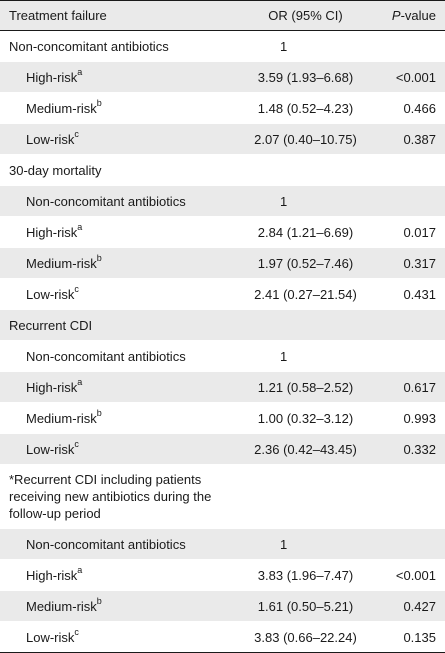  I want to click on table-row: High-riska 3.59 (1.93–6.68) <0.001, so click(222, 77).